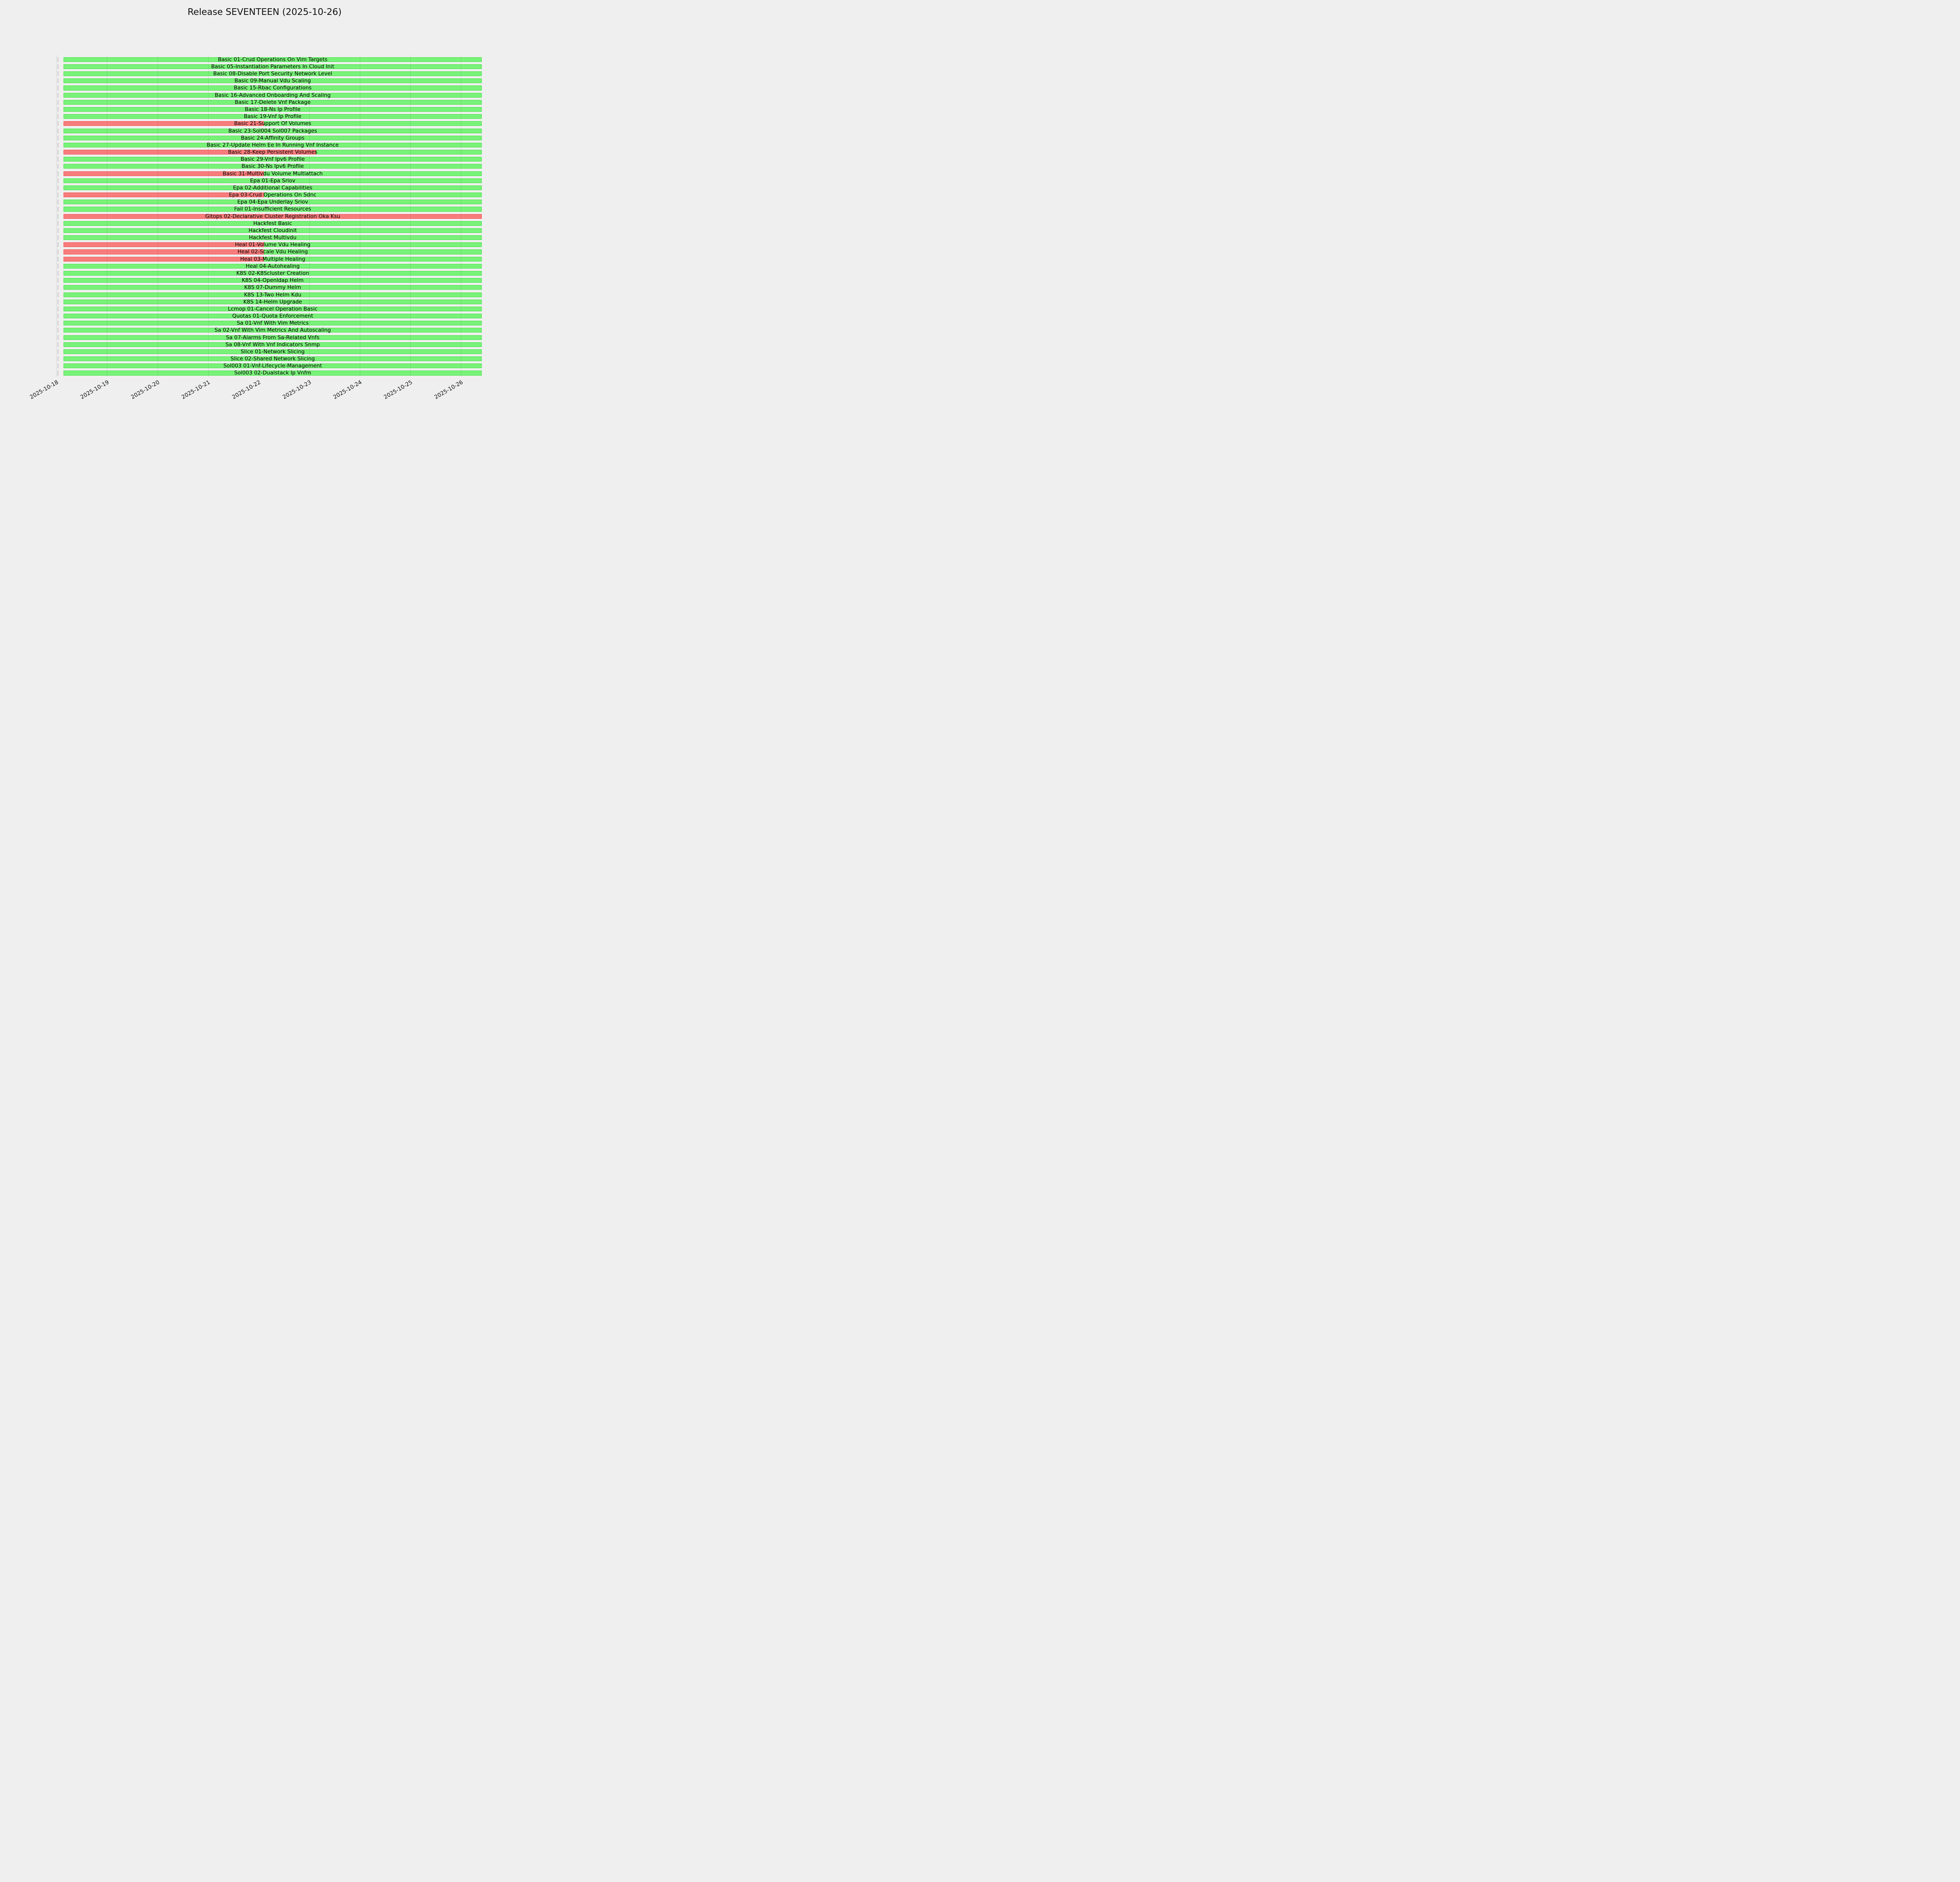 This screenshot has height=1882, width=1960. I want to click on task-label: Basic 30-Ns Ipv6 Profile, so click(272, 166).